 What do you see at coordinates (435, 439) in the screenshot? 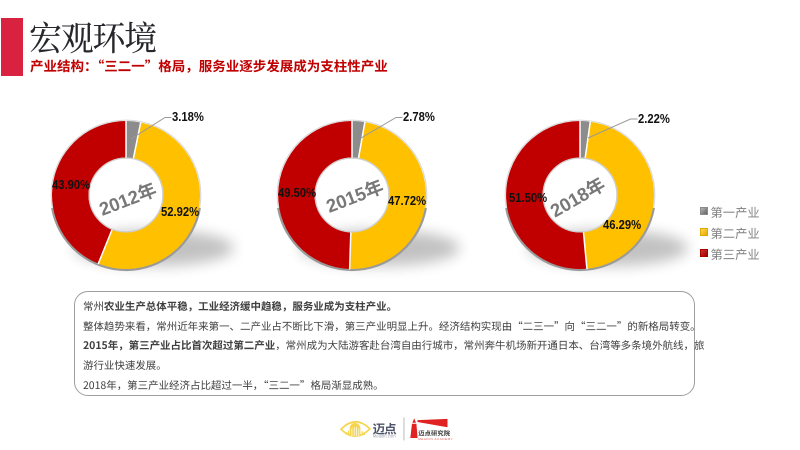
I see `svg-text: MEADIN ACADEMY` at bounding box center [435, 439].